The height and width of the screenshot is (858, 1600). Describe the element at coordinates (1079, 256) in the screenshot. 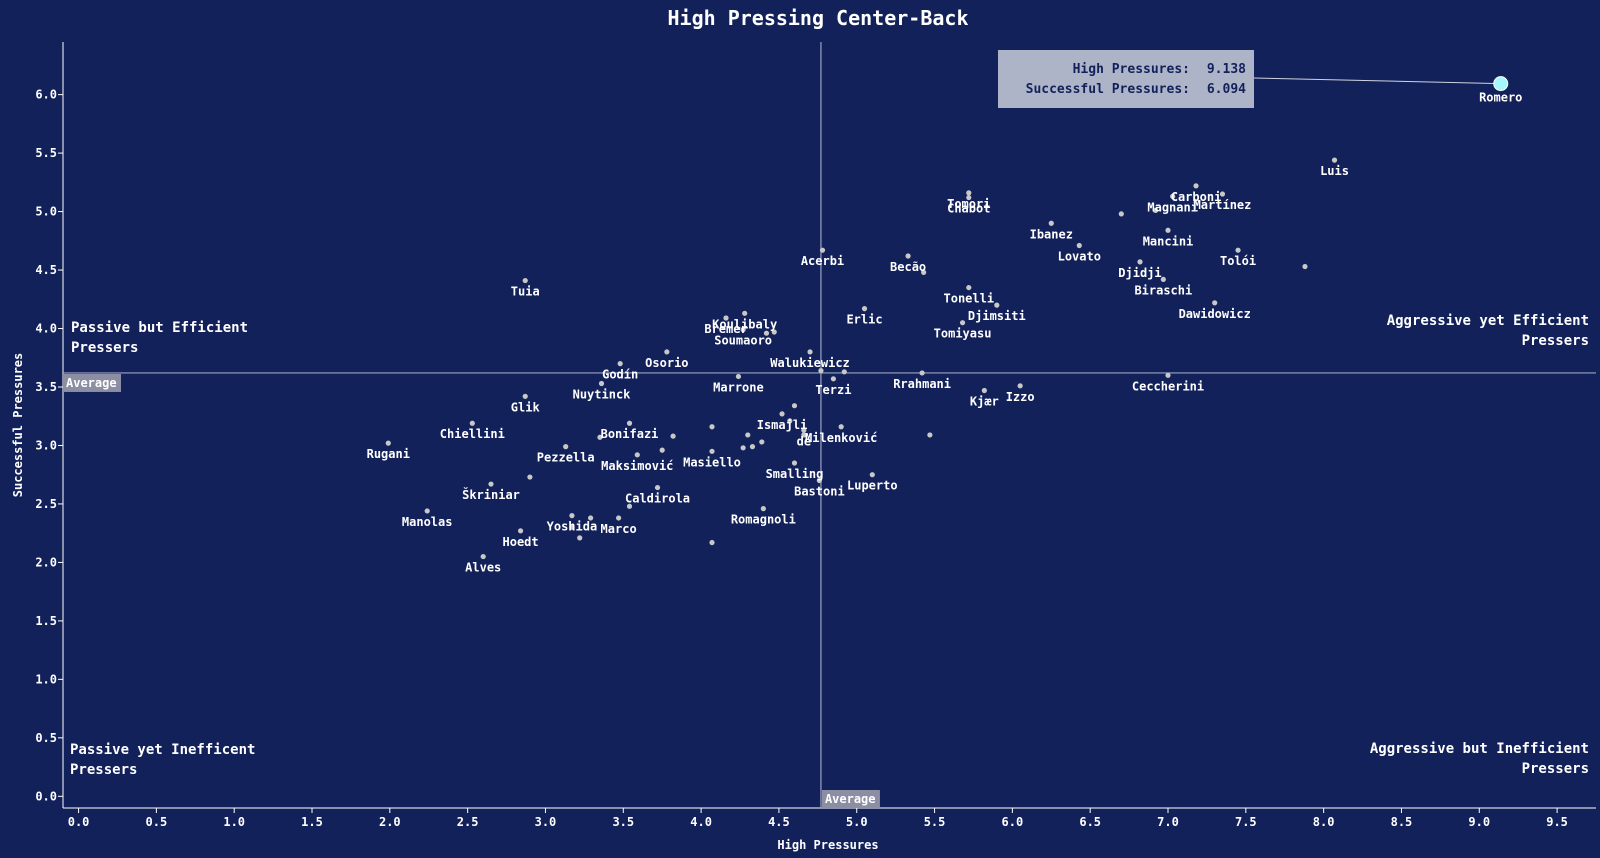

I see `point-label: Lovato` at that location.